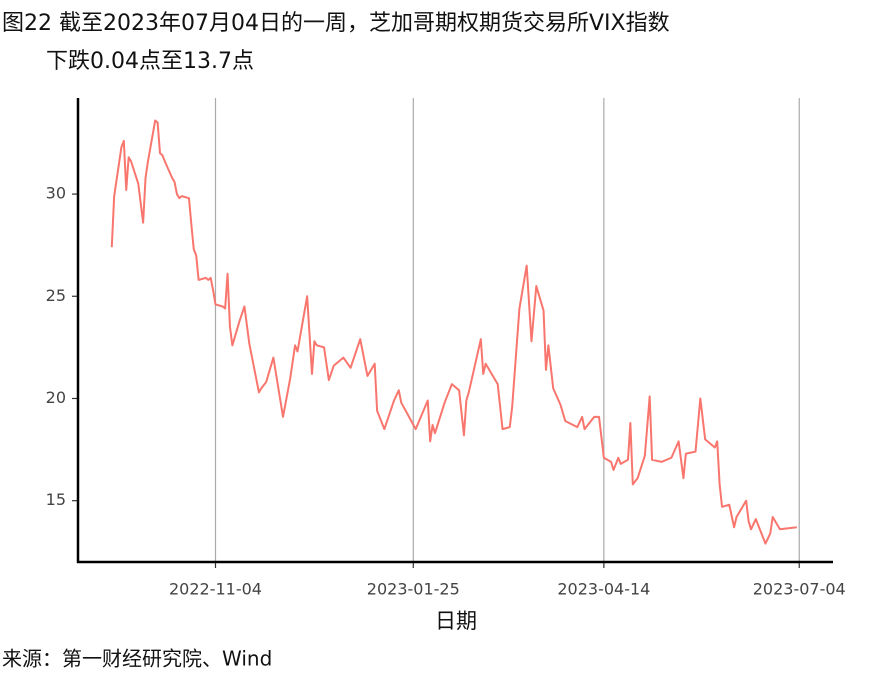 Image resolution: width=885 pixels, height=688 pixels. Describe the element at coordinates (56, 193) in the screenshot. I see `y-tick-label: 30` at that location.